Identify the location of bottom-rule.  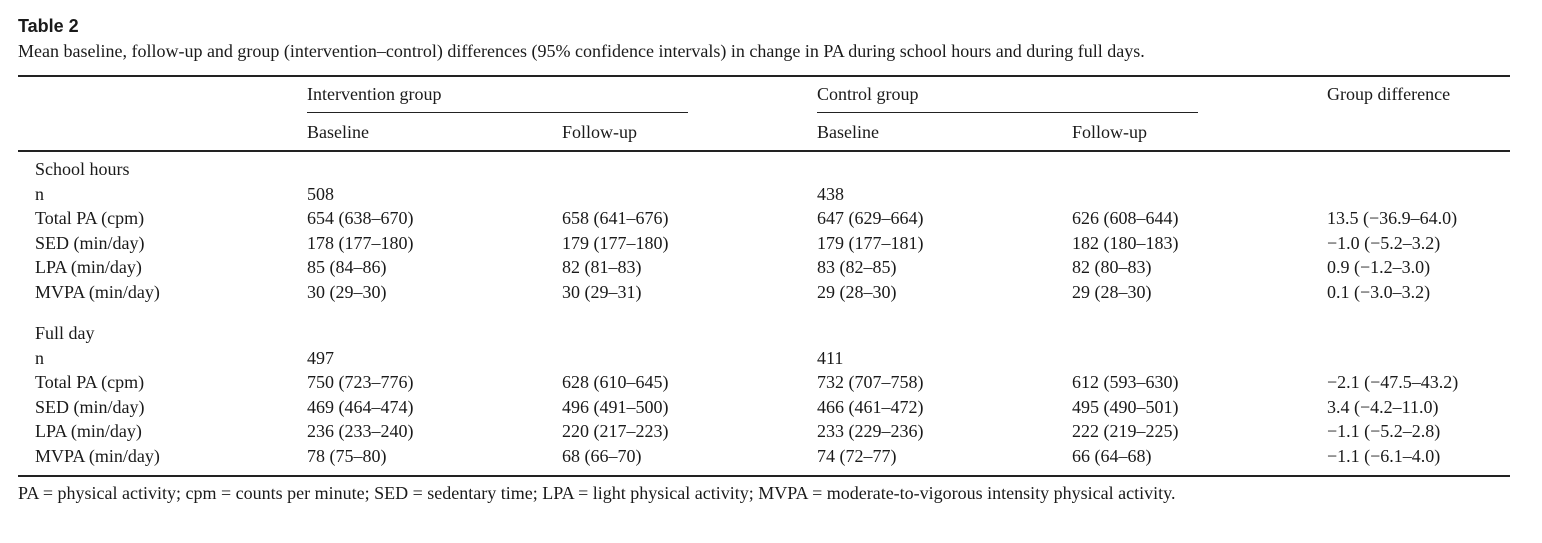
(764, 476).